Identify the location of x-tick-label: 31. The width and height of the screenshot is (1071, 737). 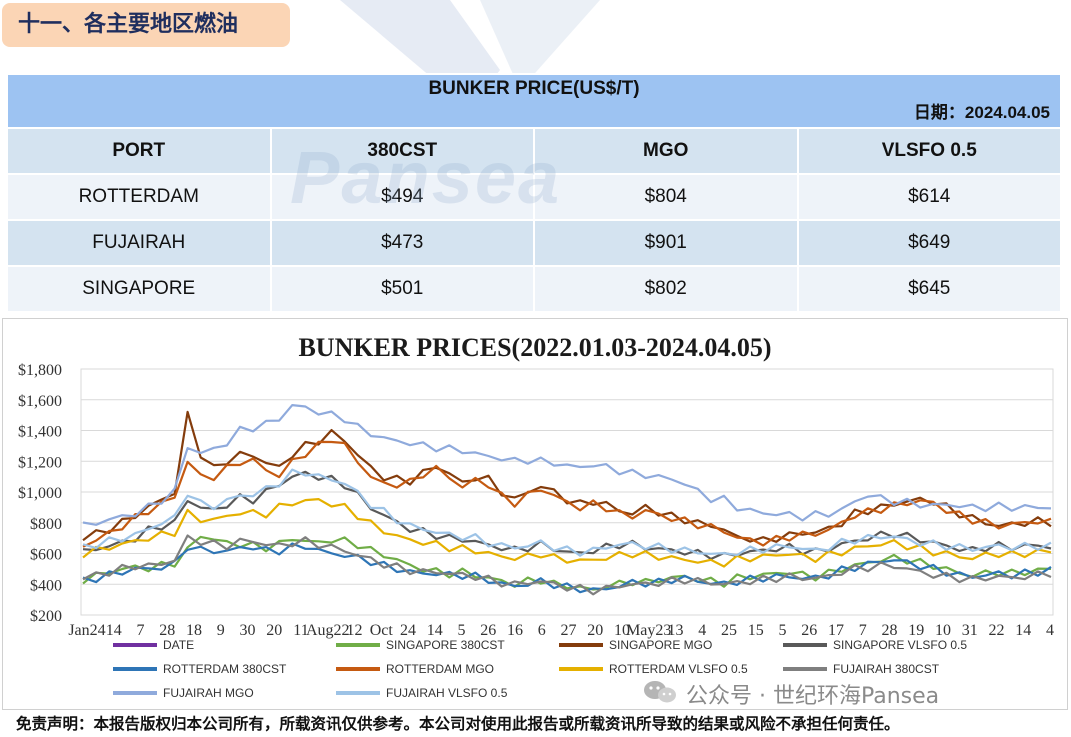
(970, 630).